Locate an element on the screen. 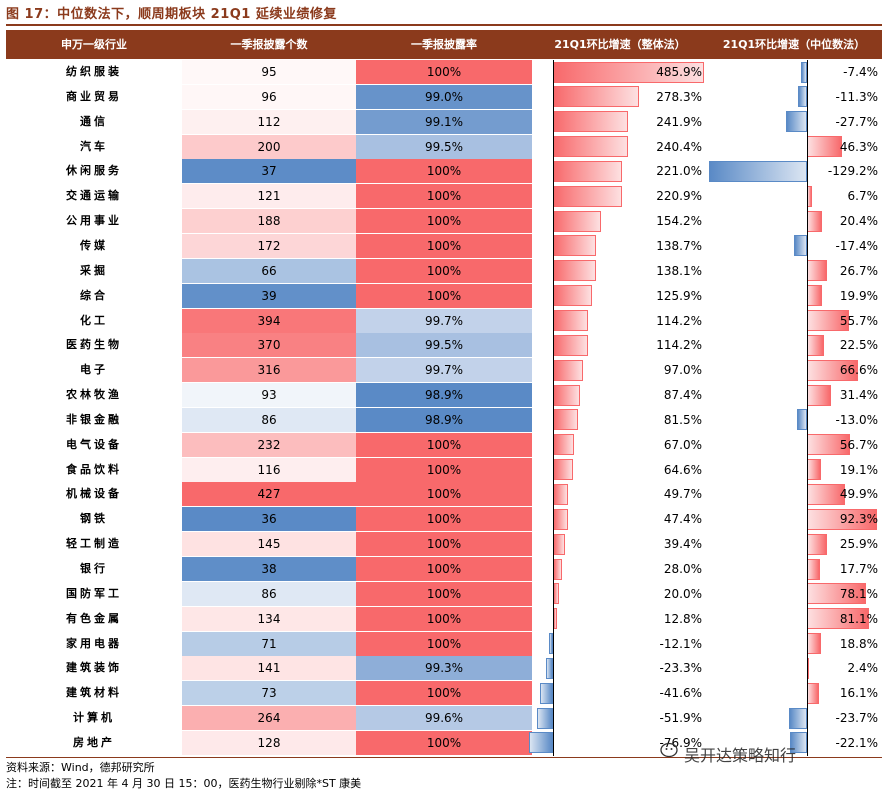 This screenshot has height=793, width=893. industry-name: 电气设备 is located at coordinates (94, 444).